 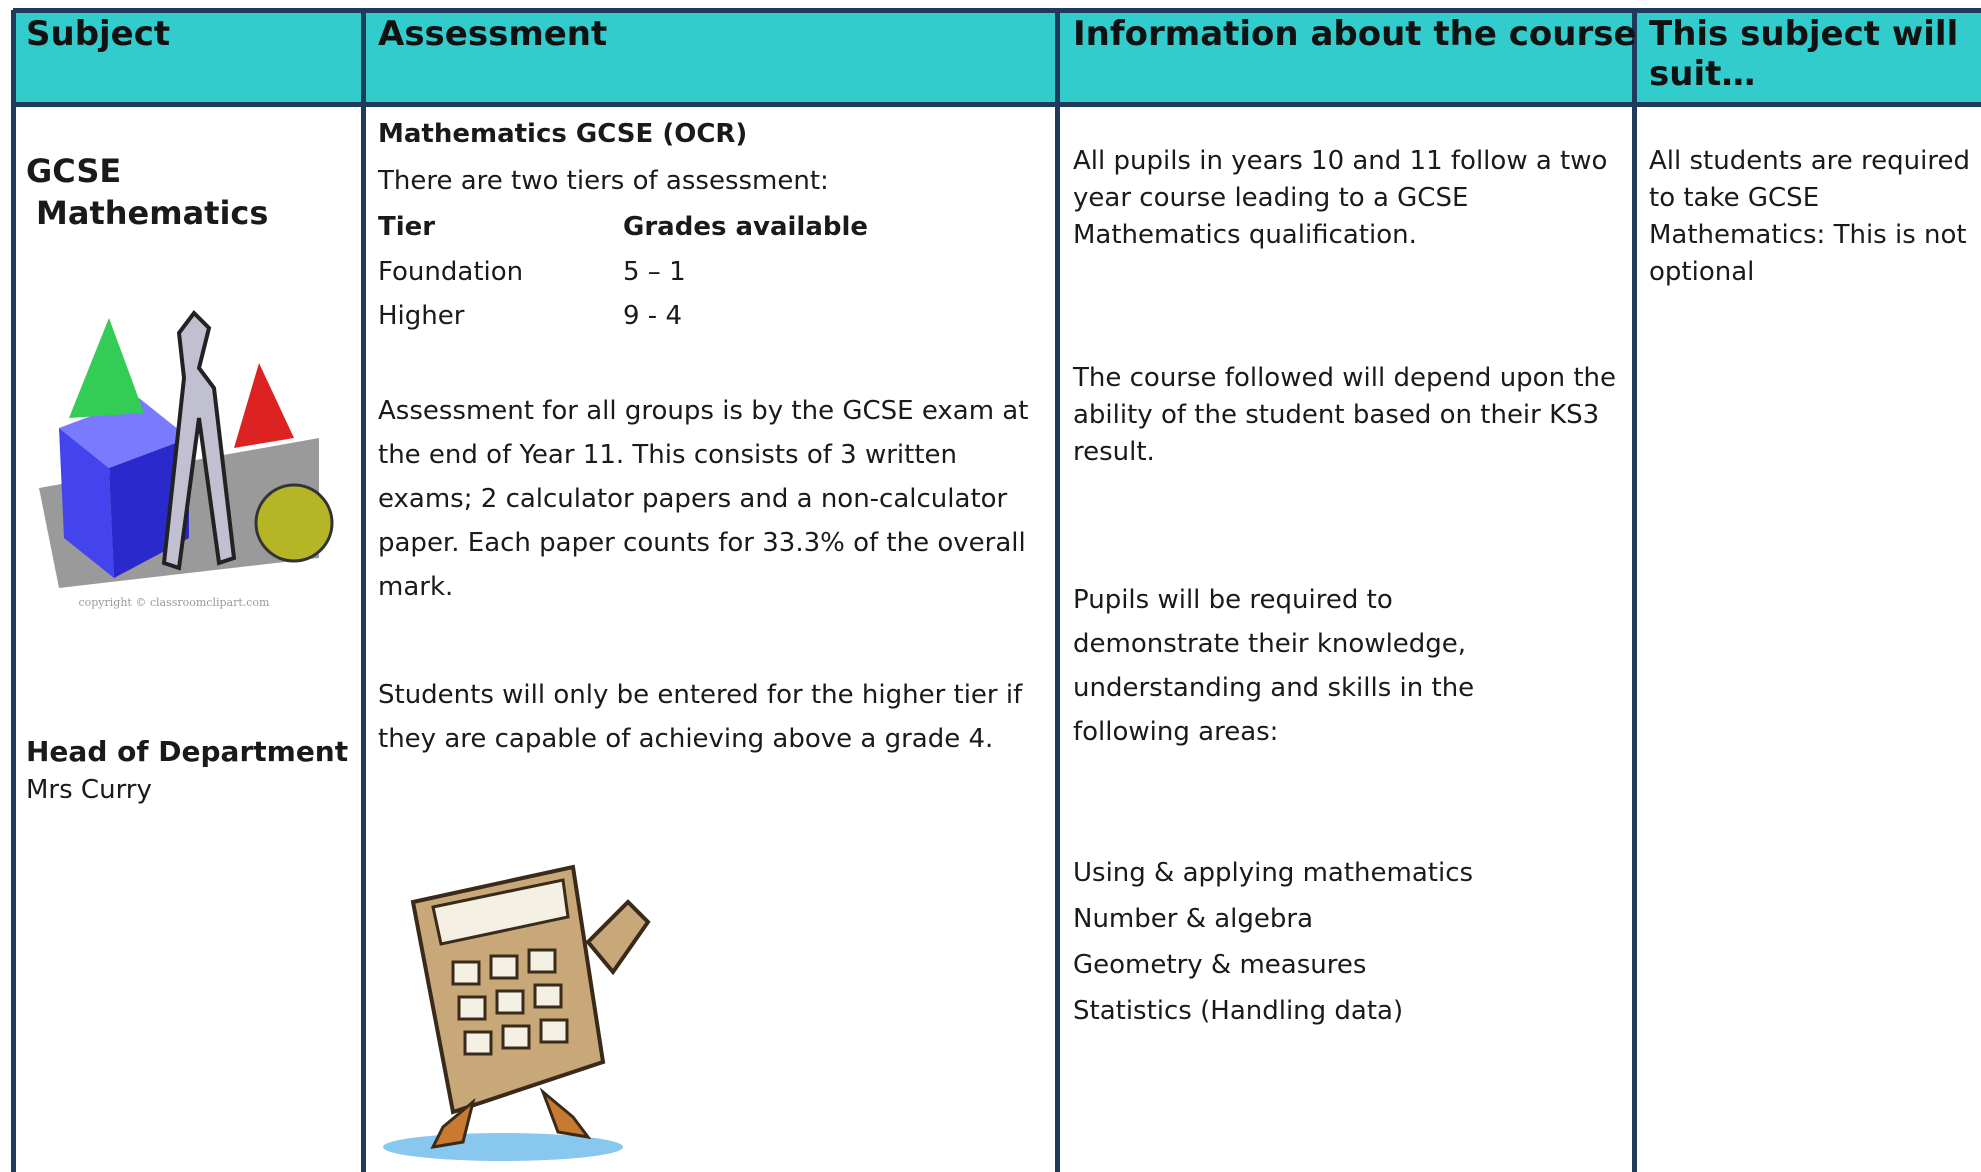 I want to click on tier-header: Grades available, so click(x=746, y=227).